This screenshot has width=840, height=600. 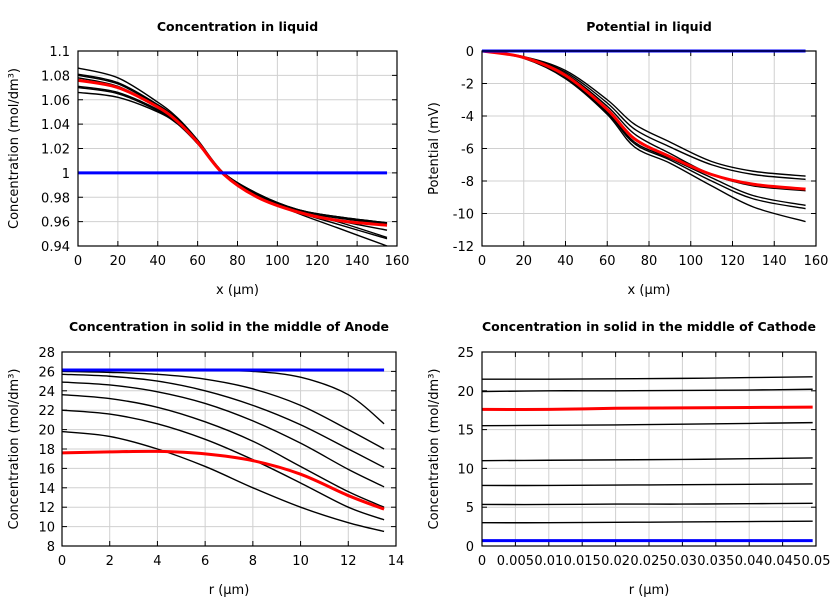 I want to click on x-tick-label: 4, so click(x=157, y=561).